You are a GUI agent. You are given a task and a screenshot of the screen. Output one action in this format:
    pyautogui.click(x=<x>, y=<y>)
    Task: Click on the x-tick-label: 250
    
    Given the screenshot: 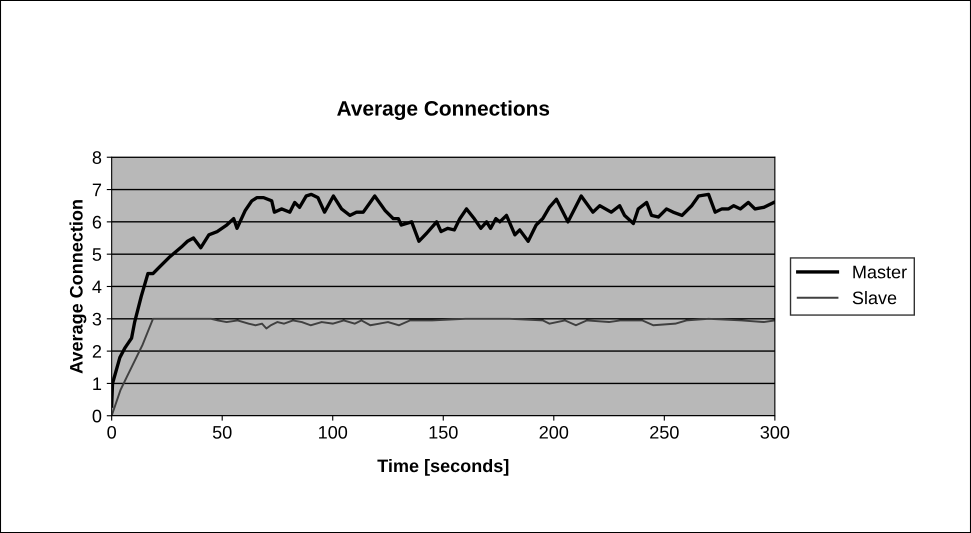 What is the action you would take?
    pyautogui.click(x=664, y=432)
    